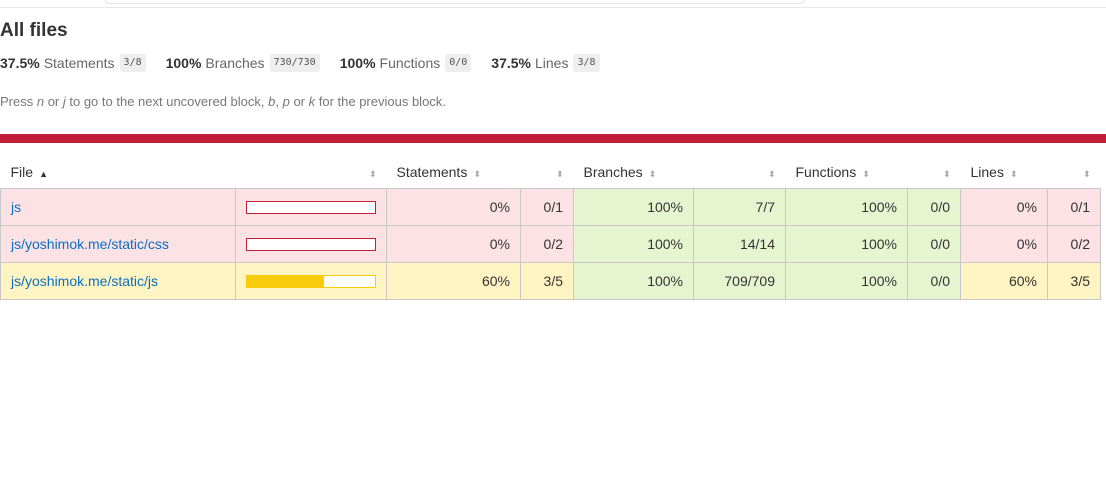  I want to click on header-lines: Lines ⬍, so click(1004, 172).